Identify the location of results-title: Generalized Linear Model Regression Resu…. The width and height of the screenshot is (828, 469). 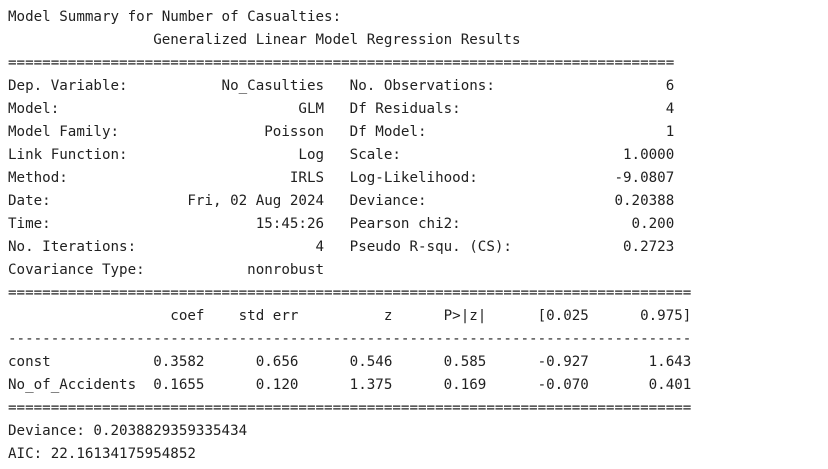
(264, 40).